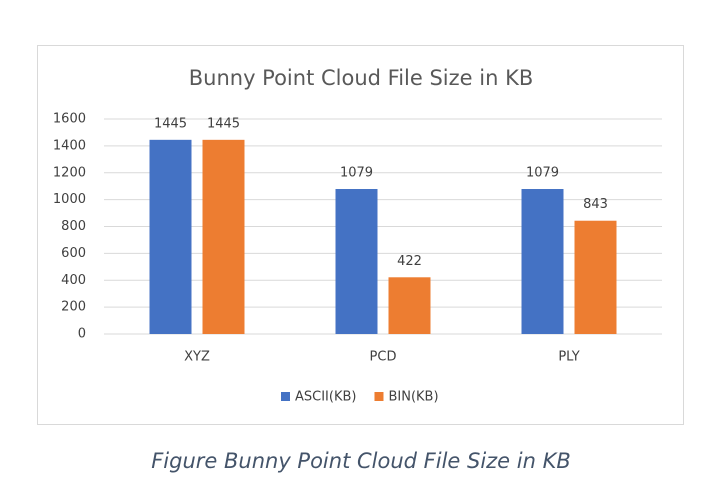 The height and width of the screenshot is (494, 723). What do you see at coordinates (82, 334) in the screenshot?
I see `y-tick-label: 0` at bounding box center [82, 334].